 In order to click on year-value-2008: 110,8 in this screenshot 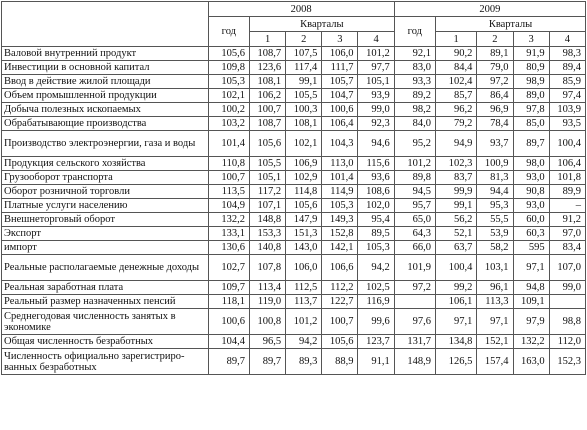, I will do `click(229, 163)`.